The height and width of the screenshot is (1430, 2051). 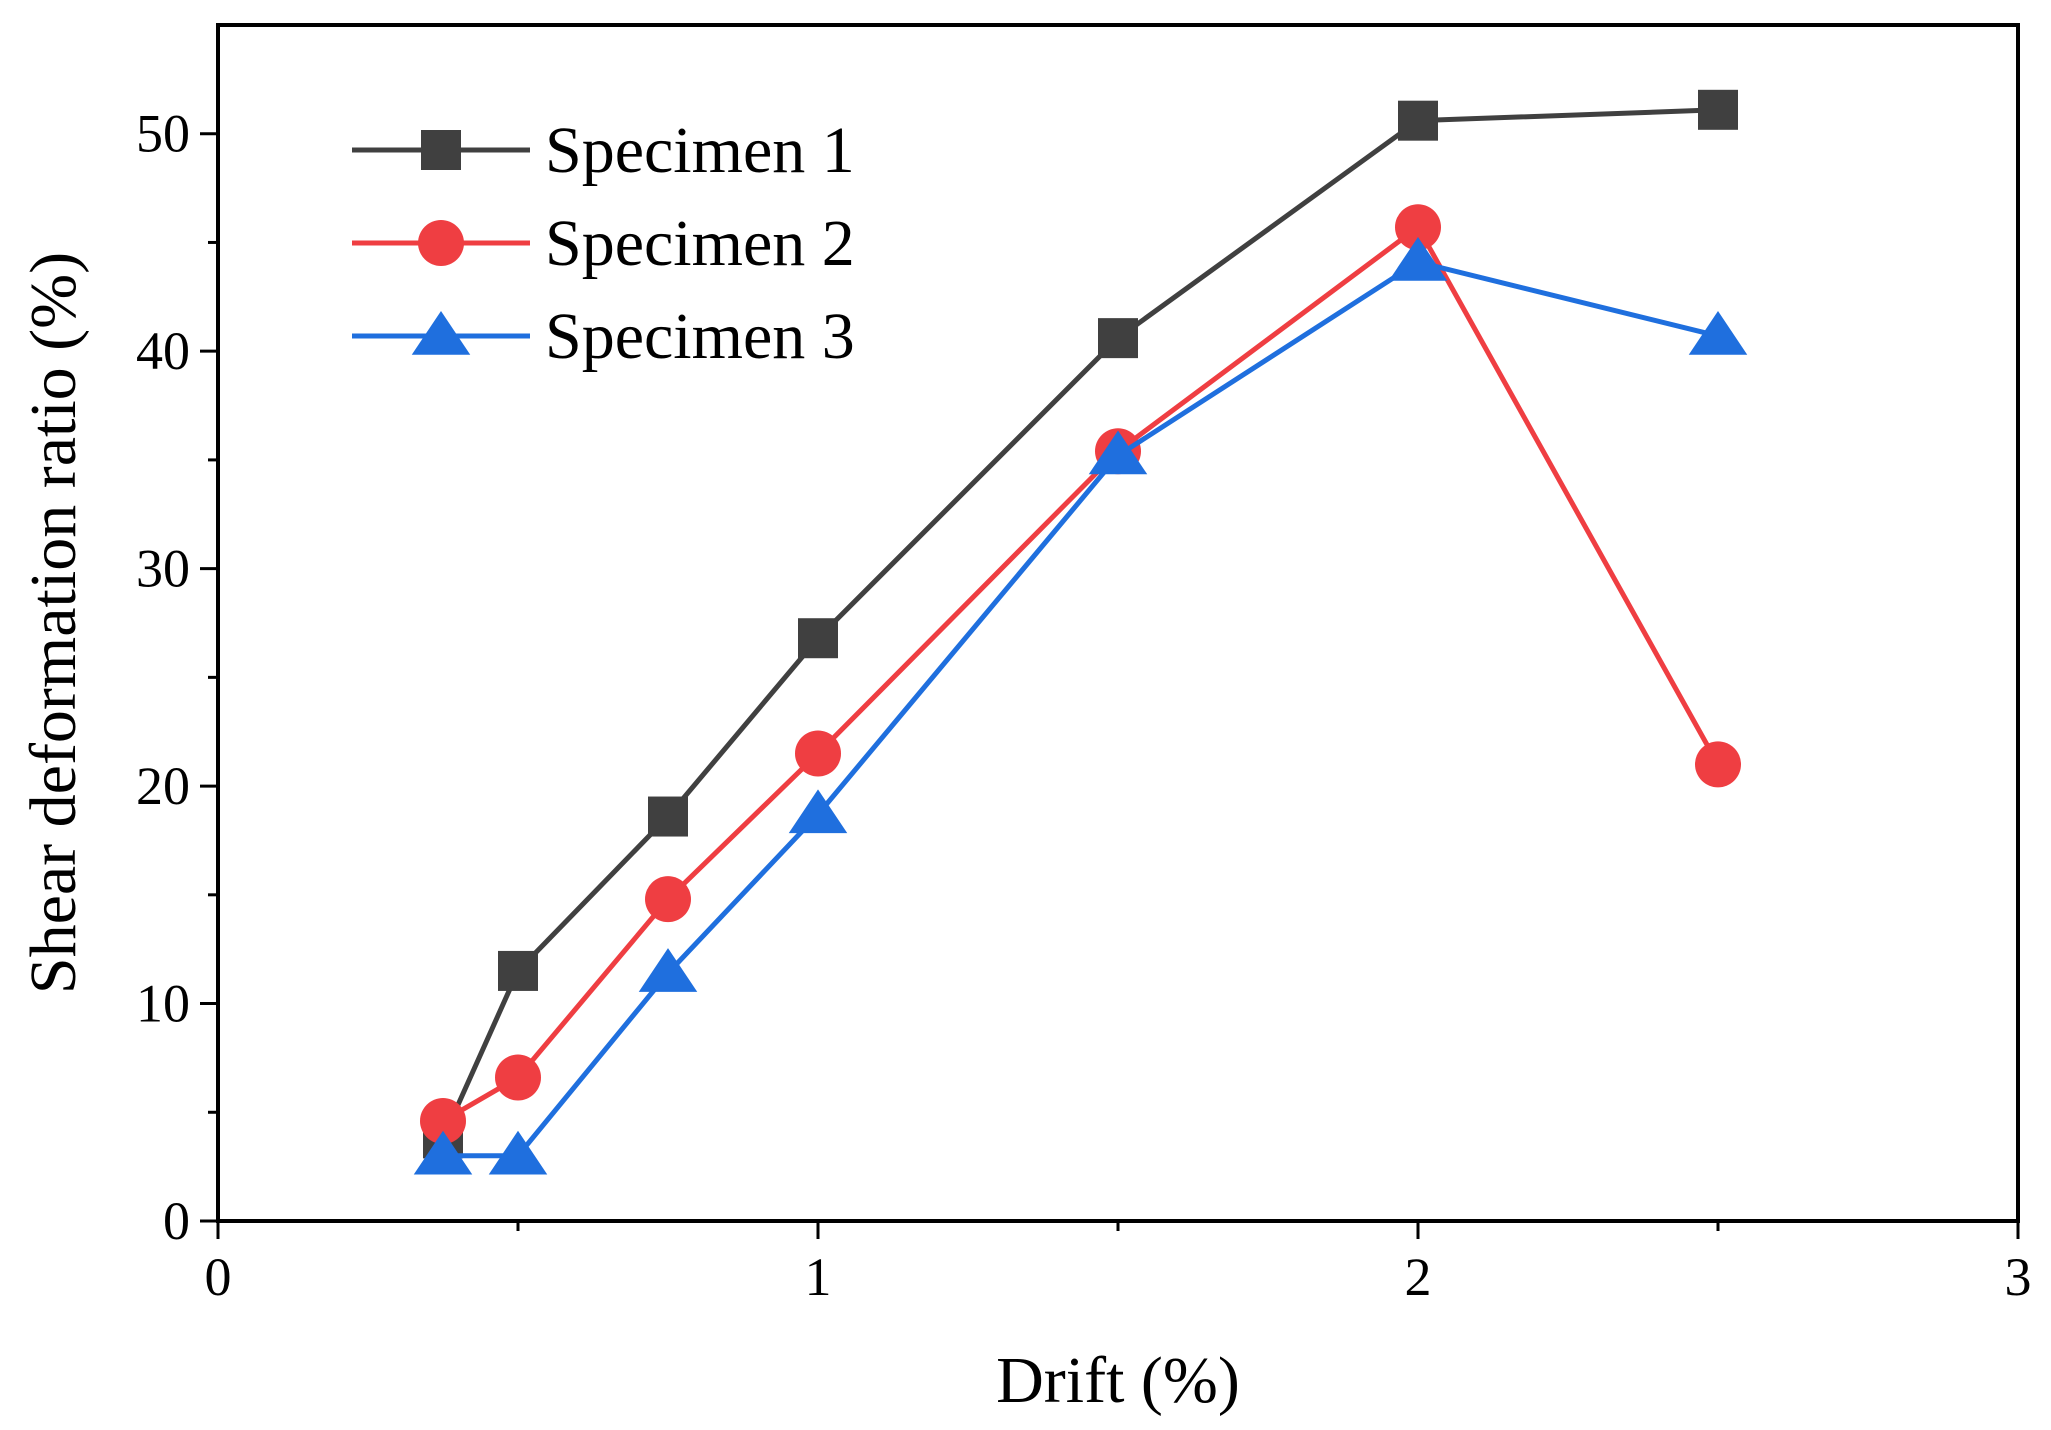 What do you see at coordinates (53, 623) in the screenshot?
I see `y-axis-title: Shear deformation ratio (%)` at bounding box center [53, 623].